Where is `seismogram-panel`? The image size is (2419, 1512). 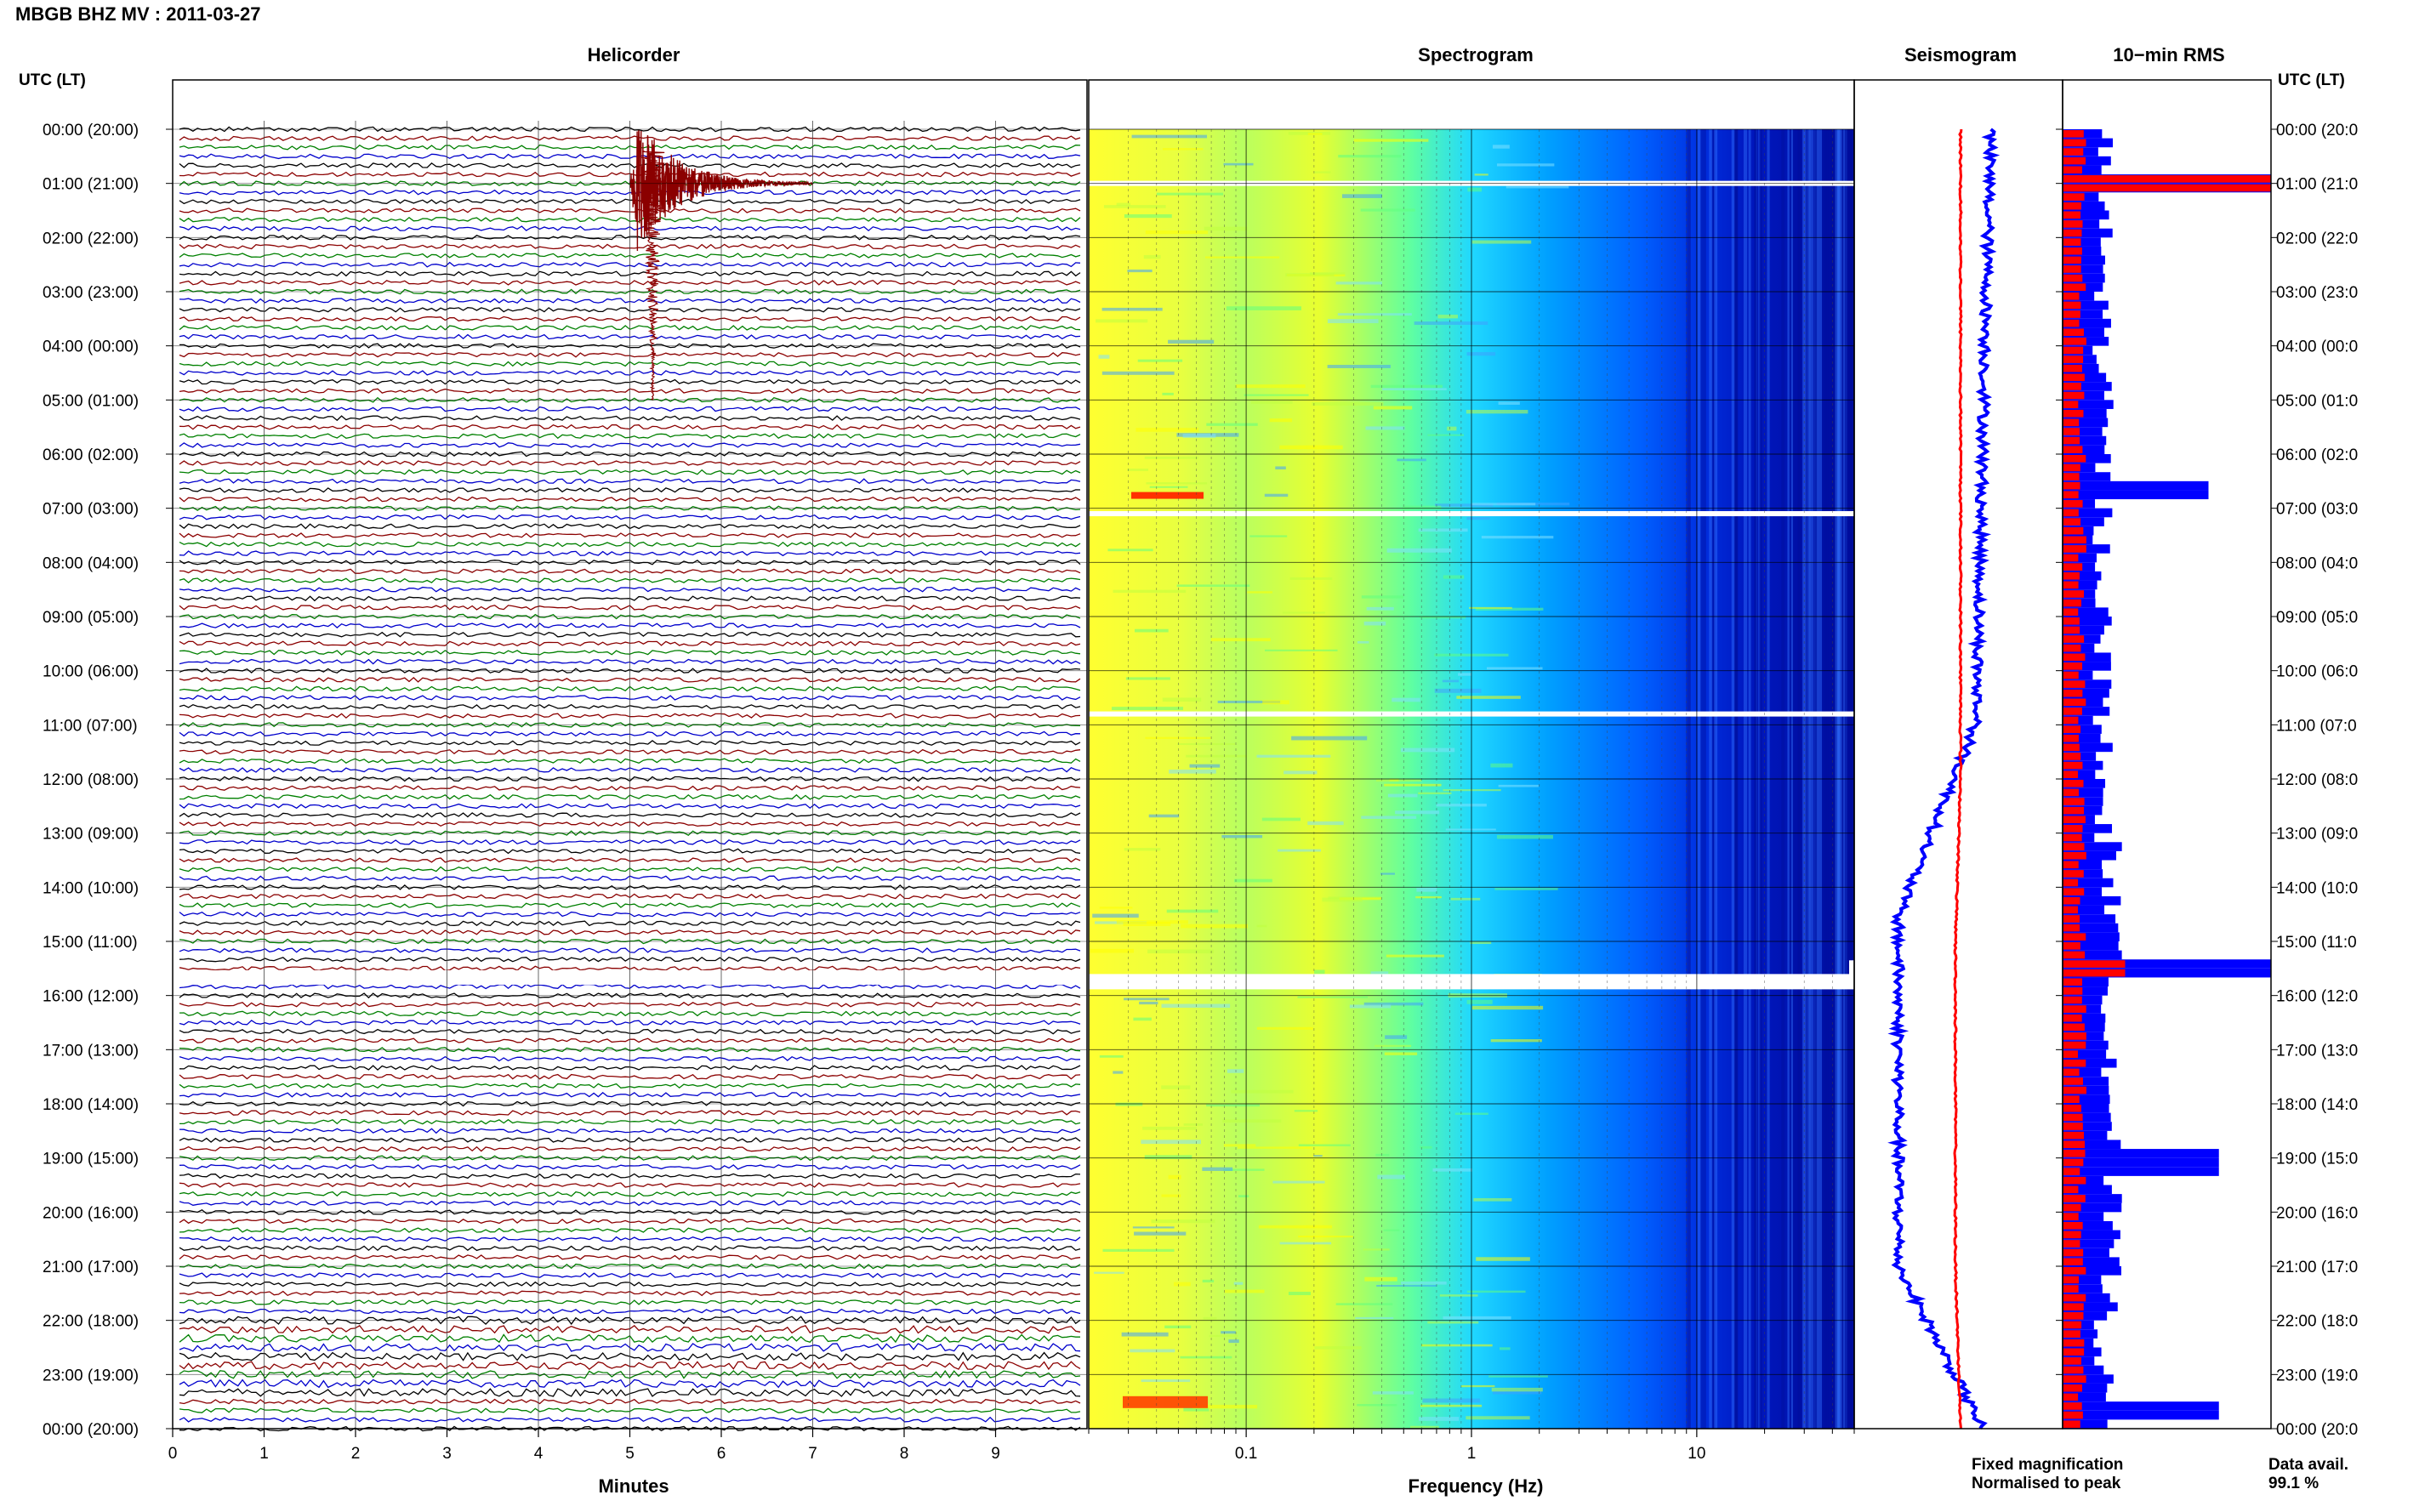
seismogram-panel is located at coordinates (1944, 779).